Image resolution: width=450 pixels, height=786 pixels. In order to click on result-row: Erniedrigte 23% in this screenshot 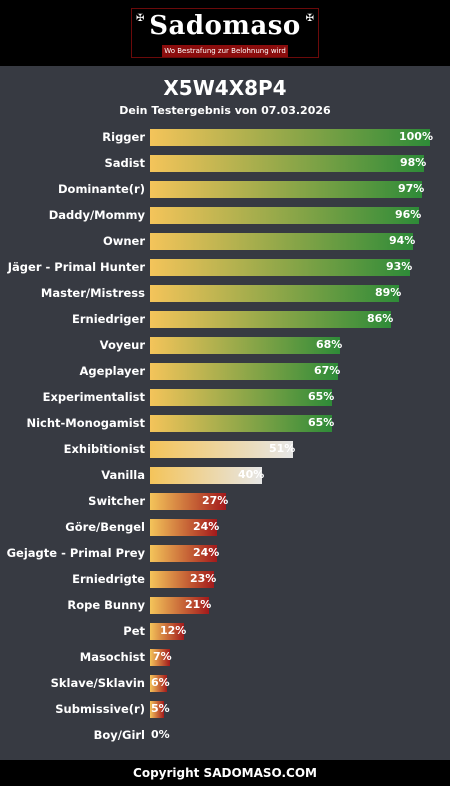, I will do `click(225, 579)`.